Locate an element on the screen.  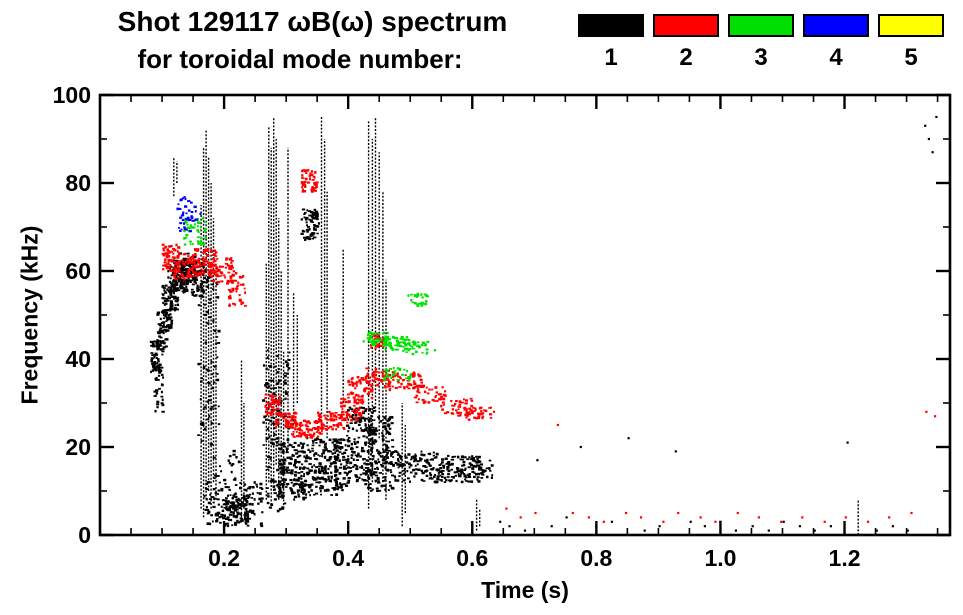
y-tick-label: 20 is located at coordinates (78, 447).